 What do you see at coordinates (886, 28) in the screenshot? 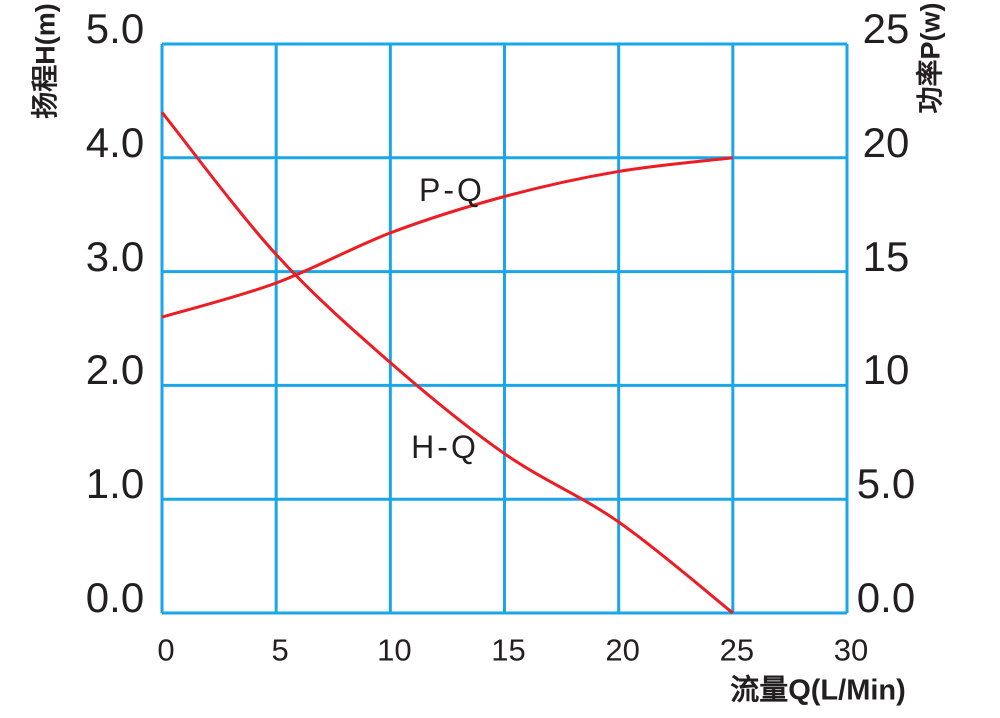
I see `y-right-tick-label: 25` at bounding box center [886, 28].